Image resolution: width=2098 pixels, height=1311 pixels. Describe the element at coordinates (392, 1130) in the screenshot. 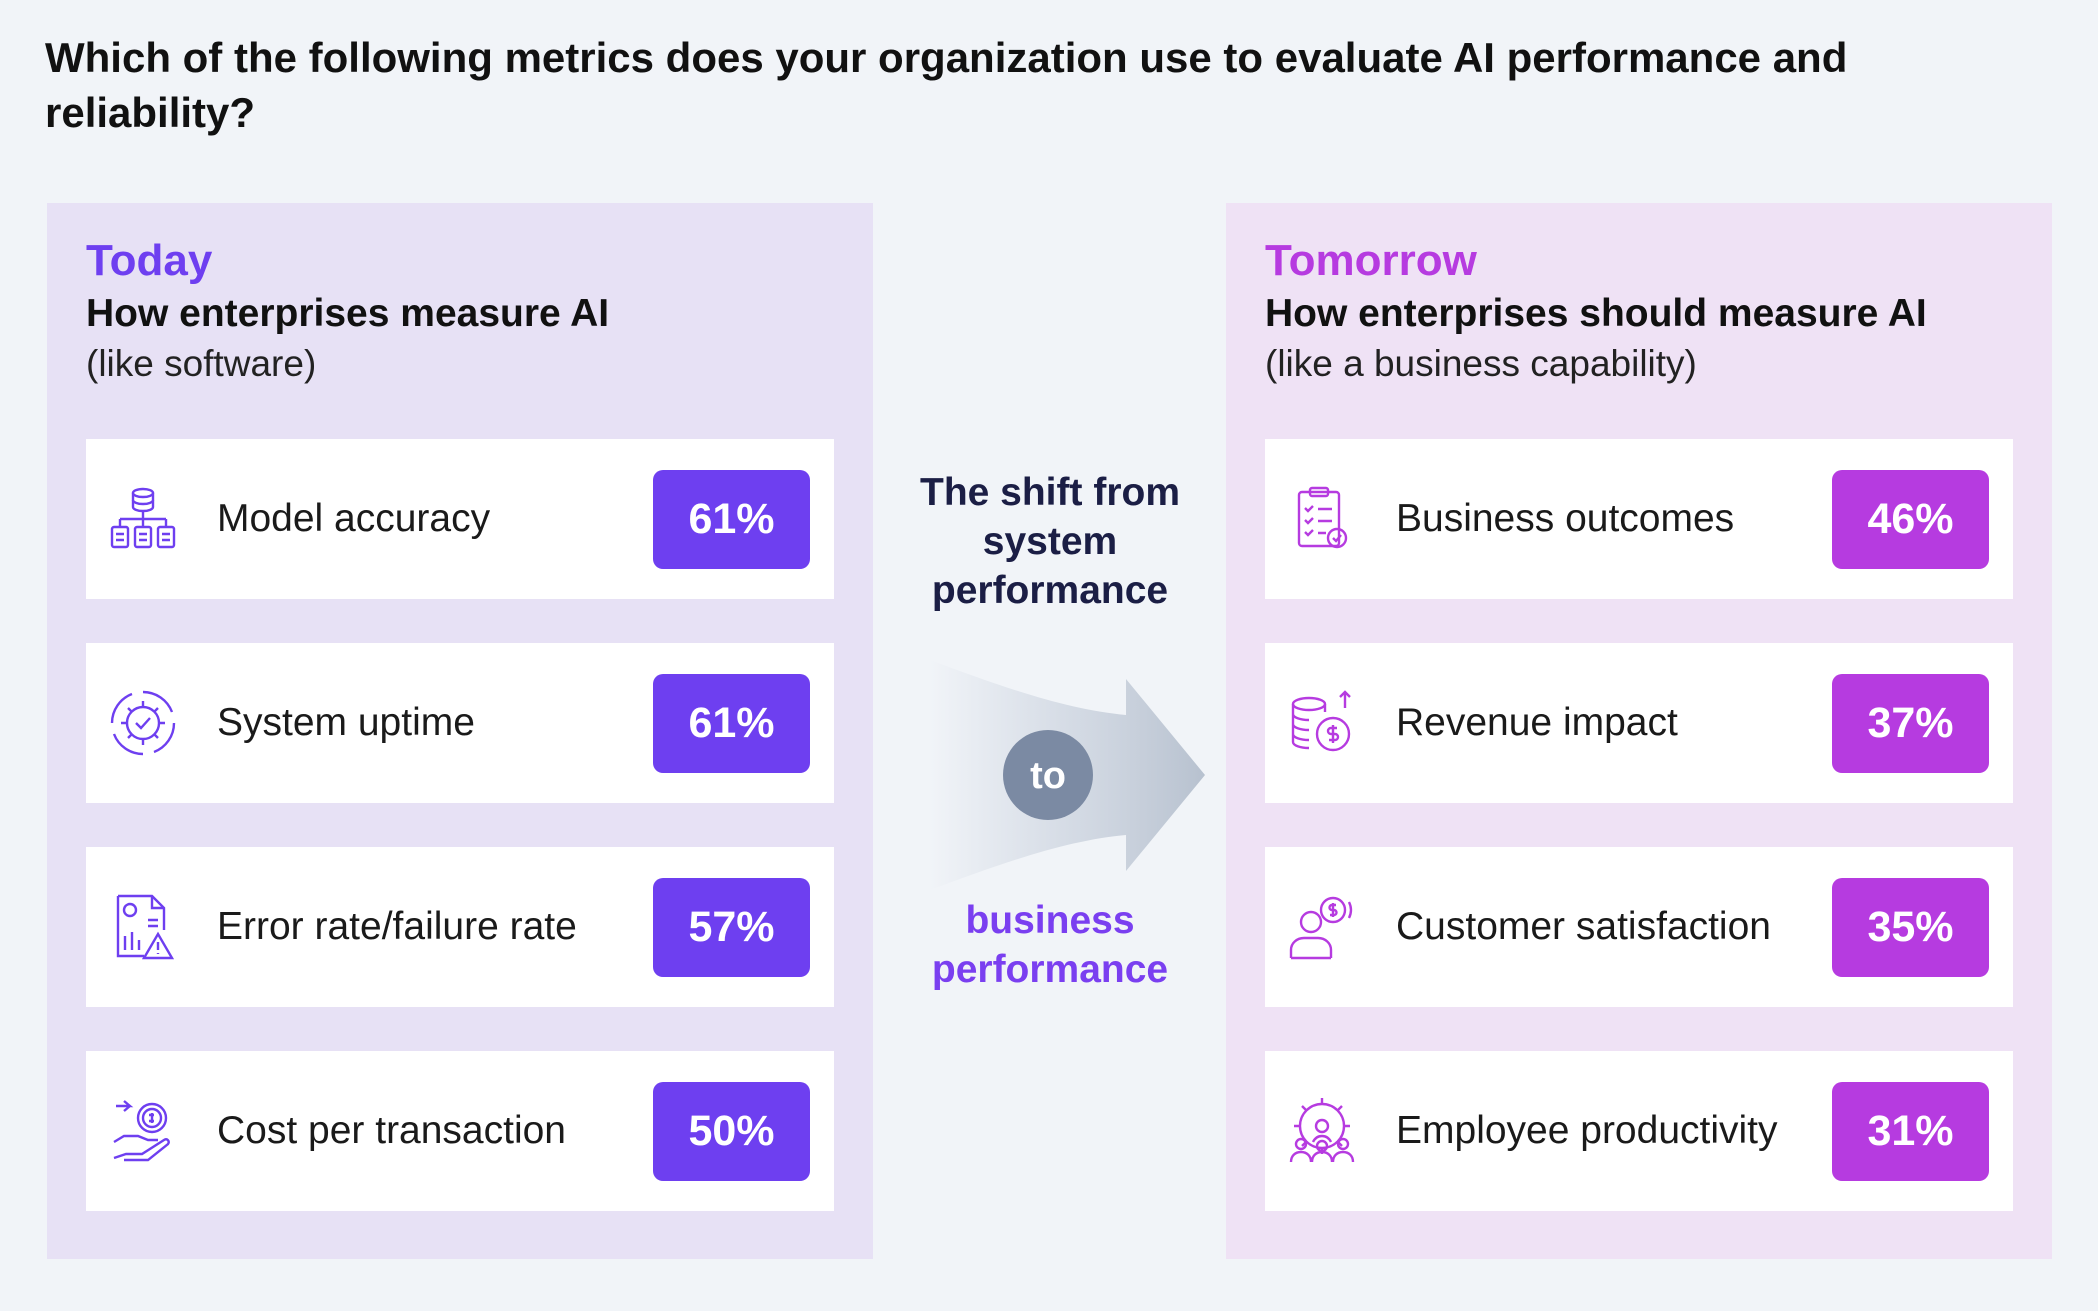

I see `metric-label: Cost per transaction` at that location.